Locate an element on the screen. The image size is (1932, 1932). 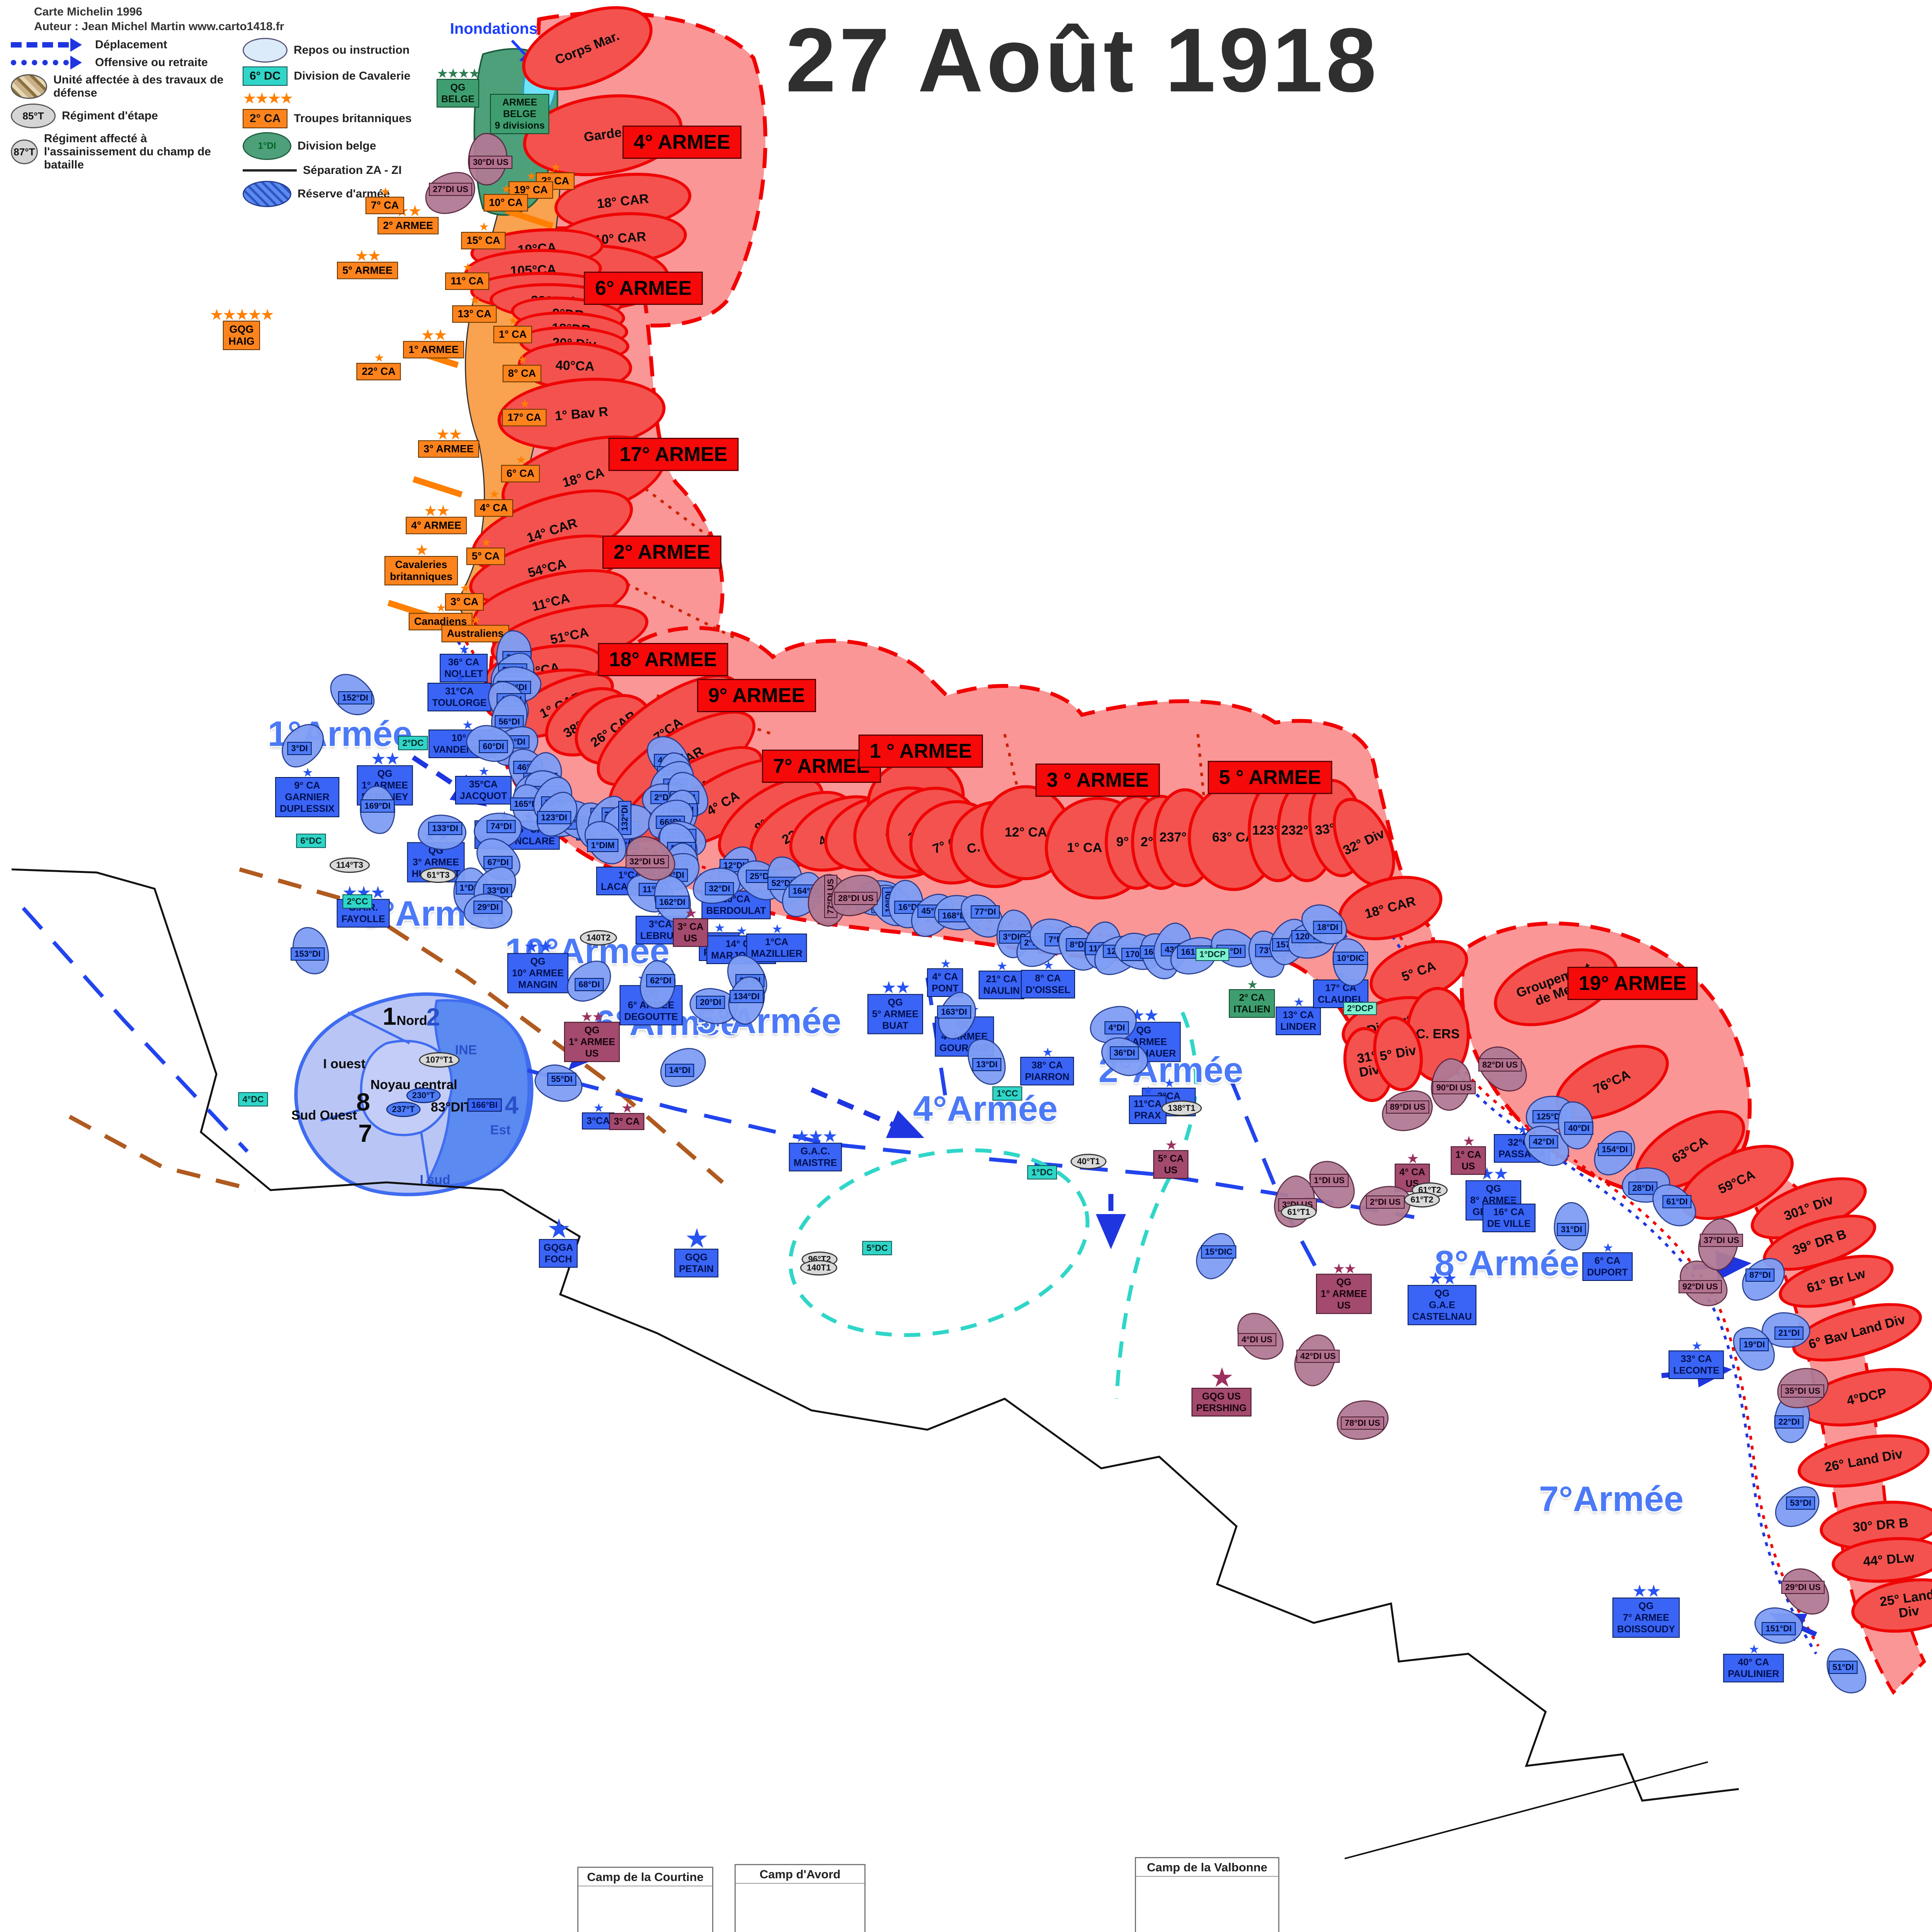
french-division-chip: 132°DI is located at coordinates (624, 818).